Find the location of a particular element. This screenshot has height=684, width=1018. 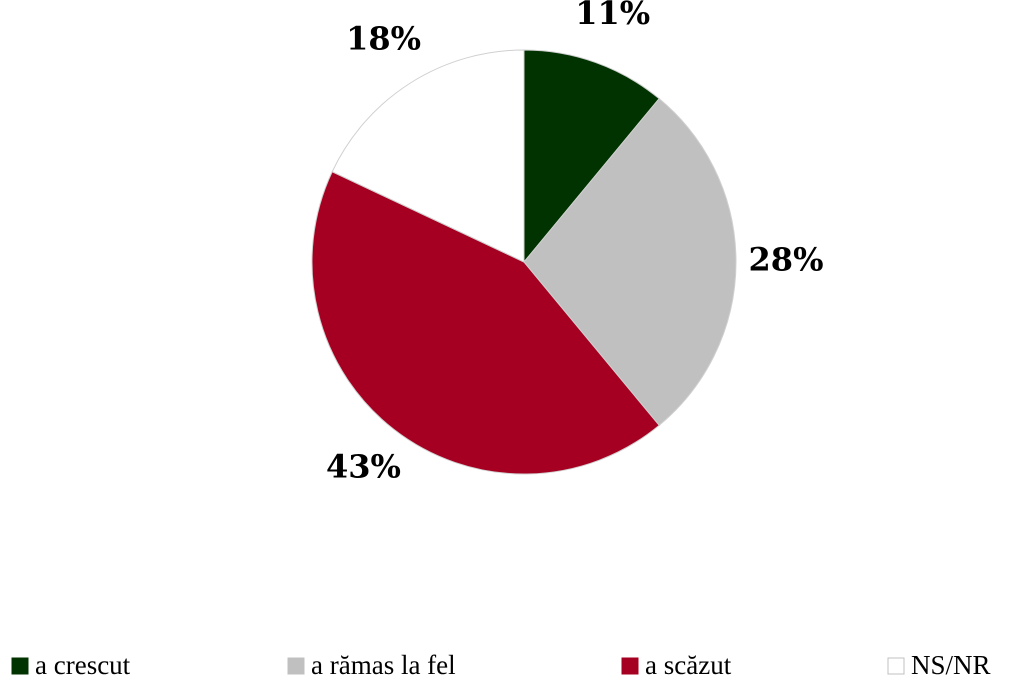

legend-label: a rămas la fel is located at coordinates (383, 665).